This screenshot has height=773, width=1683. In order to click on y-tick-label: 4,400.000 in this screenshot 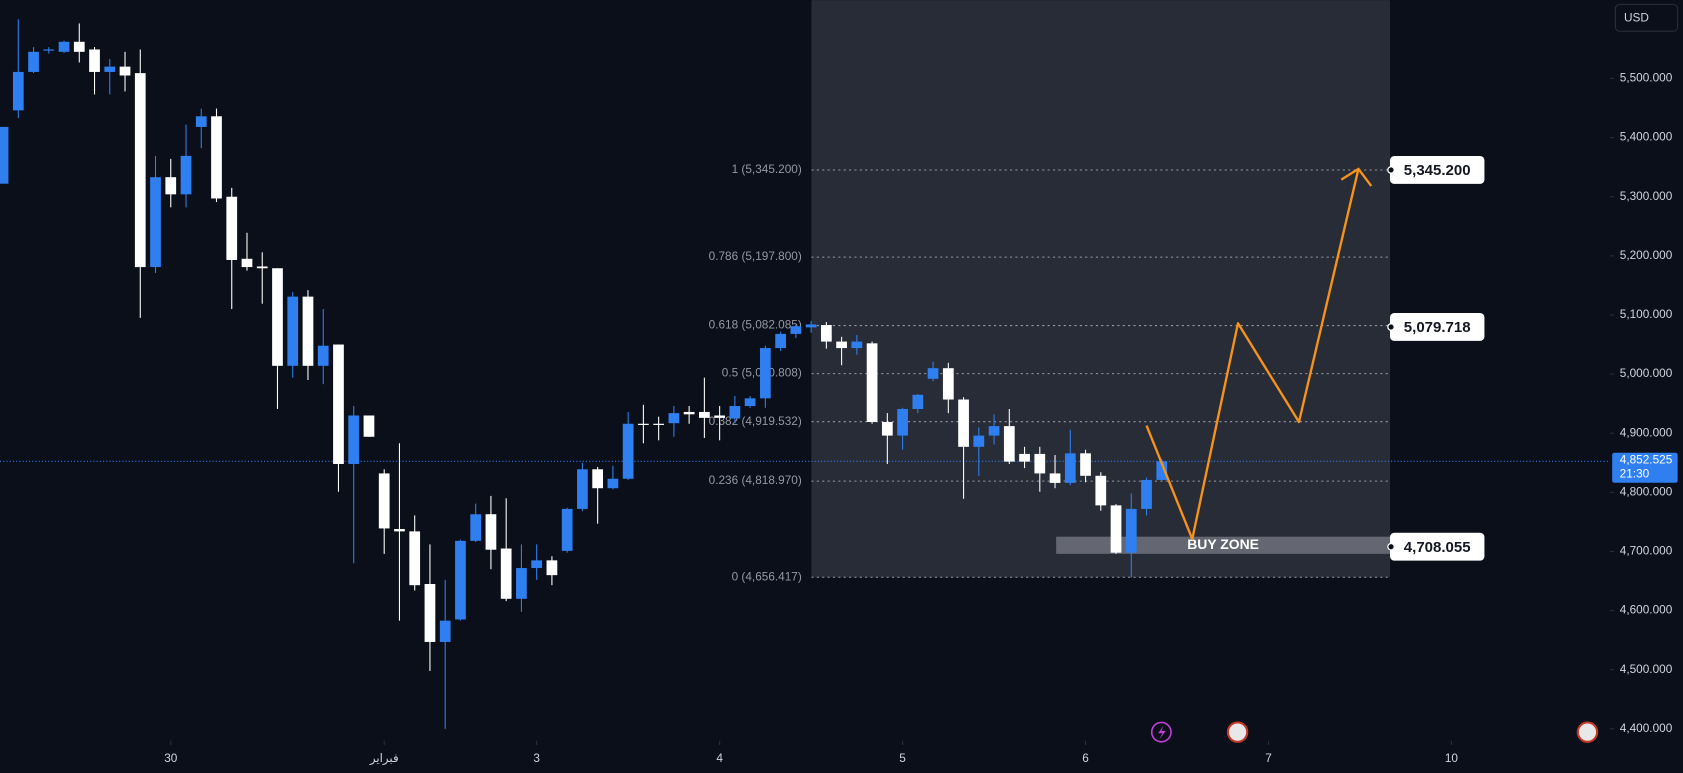, I will do `click(1646, 728)`.